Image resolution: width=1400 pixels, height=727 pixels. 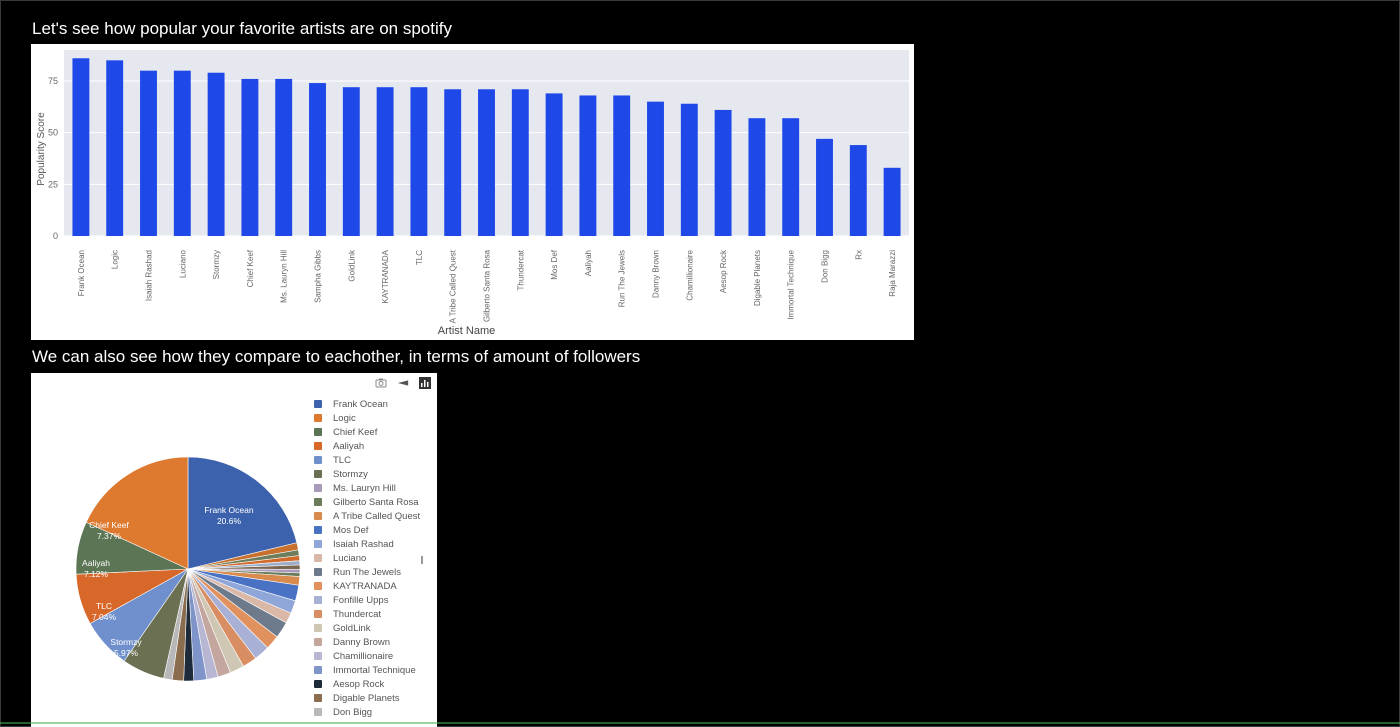 I want to click on x-tick-label: Luciano, so click(x=182, y=263).